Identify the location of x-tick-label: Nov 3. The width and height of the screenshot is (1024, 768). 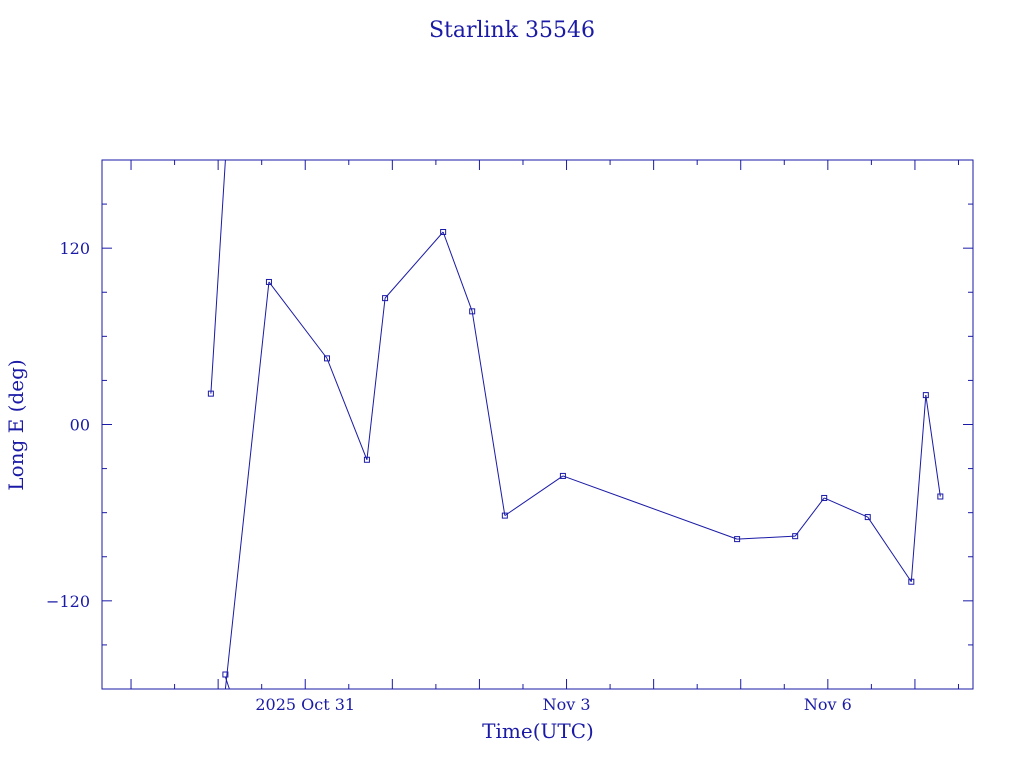
(567, 704).